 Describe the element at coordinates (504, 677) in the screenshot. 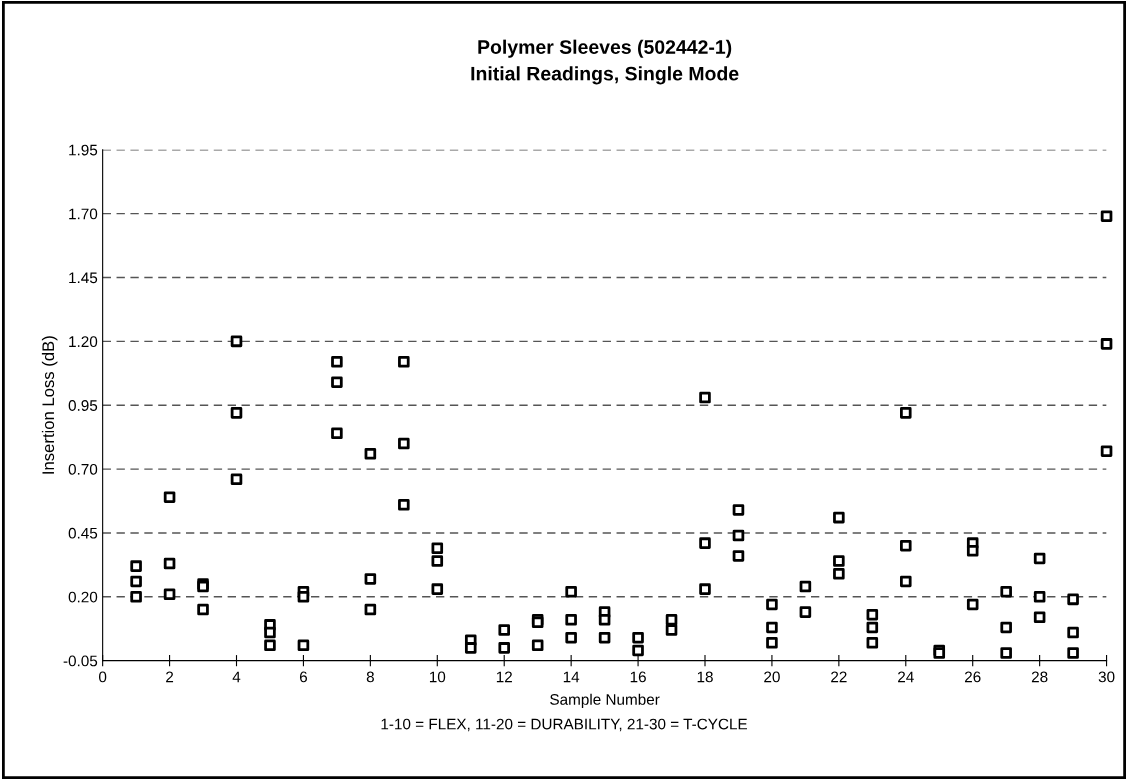

I see `x-tick-label: 12` at that location.